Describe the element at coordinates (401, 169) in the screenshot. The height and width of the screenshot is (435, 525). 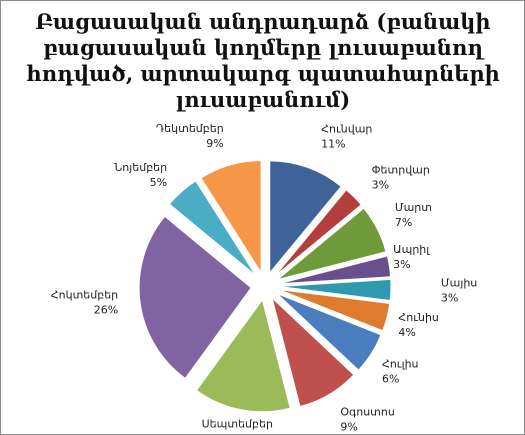
I see `slice-label-2: Փետրվար` at that location.